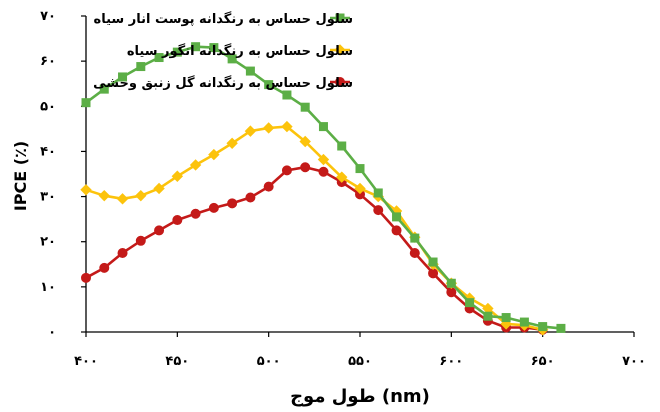 Image resolution: width=660 pixels, height=412 pixels. I want to click on x-tick-label: ۷۰۰, so click(634, 361).